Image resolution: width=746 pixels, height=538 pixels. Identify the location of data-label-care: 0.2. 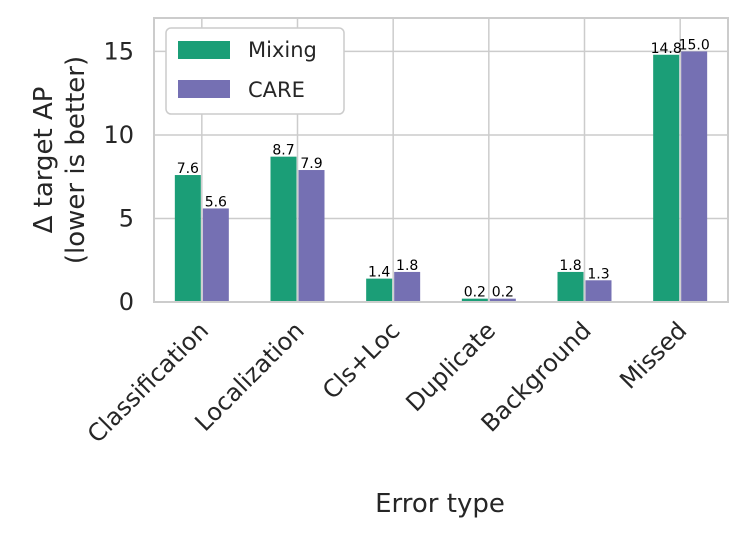
(503, 293).